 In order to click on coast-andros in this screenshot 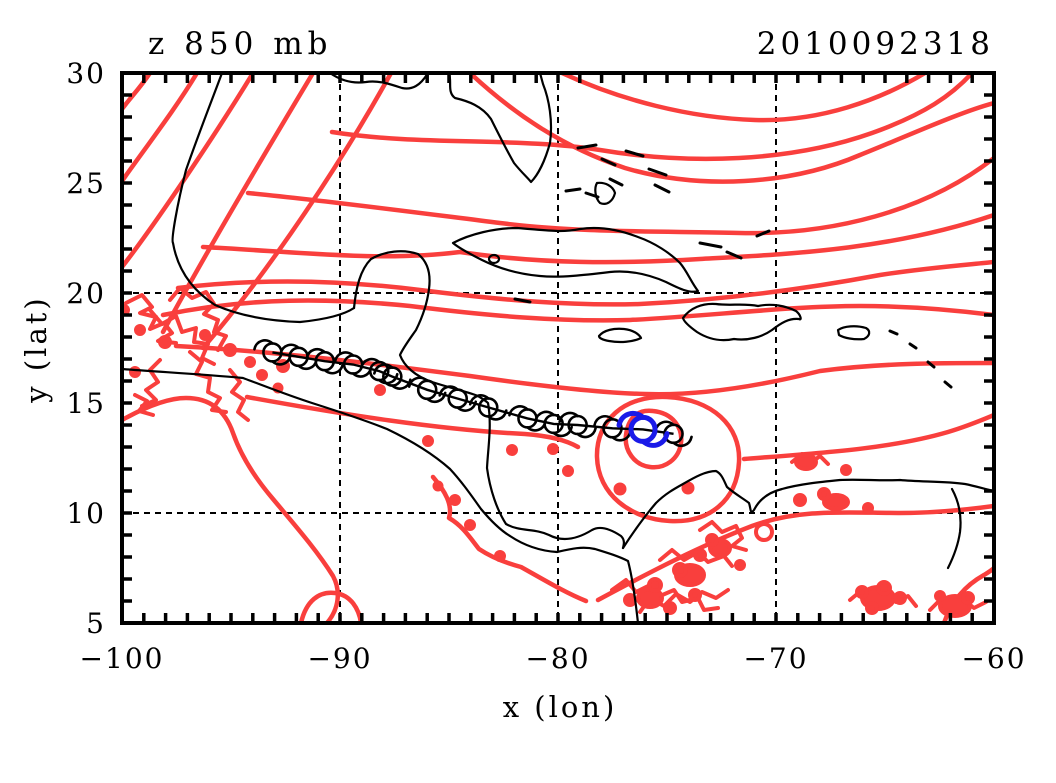, I will do `click(605, 193)`.